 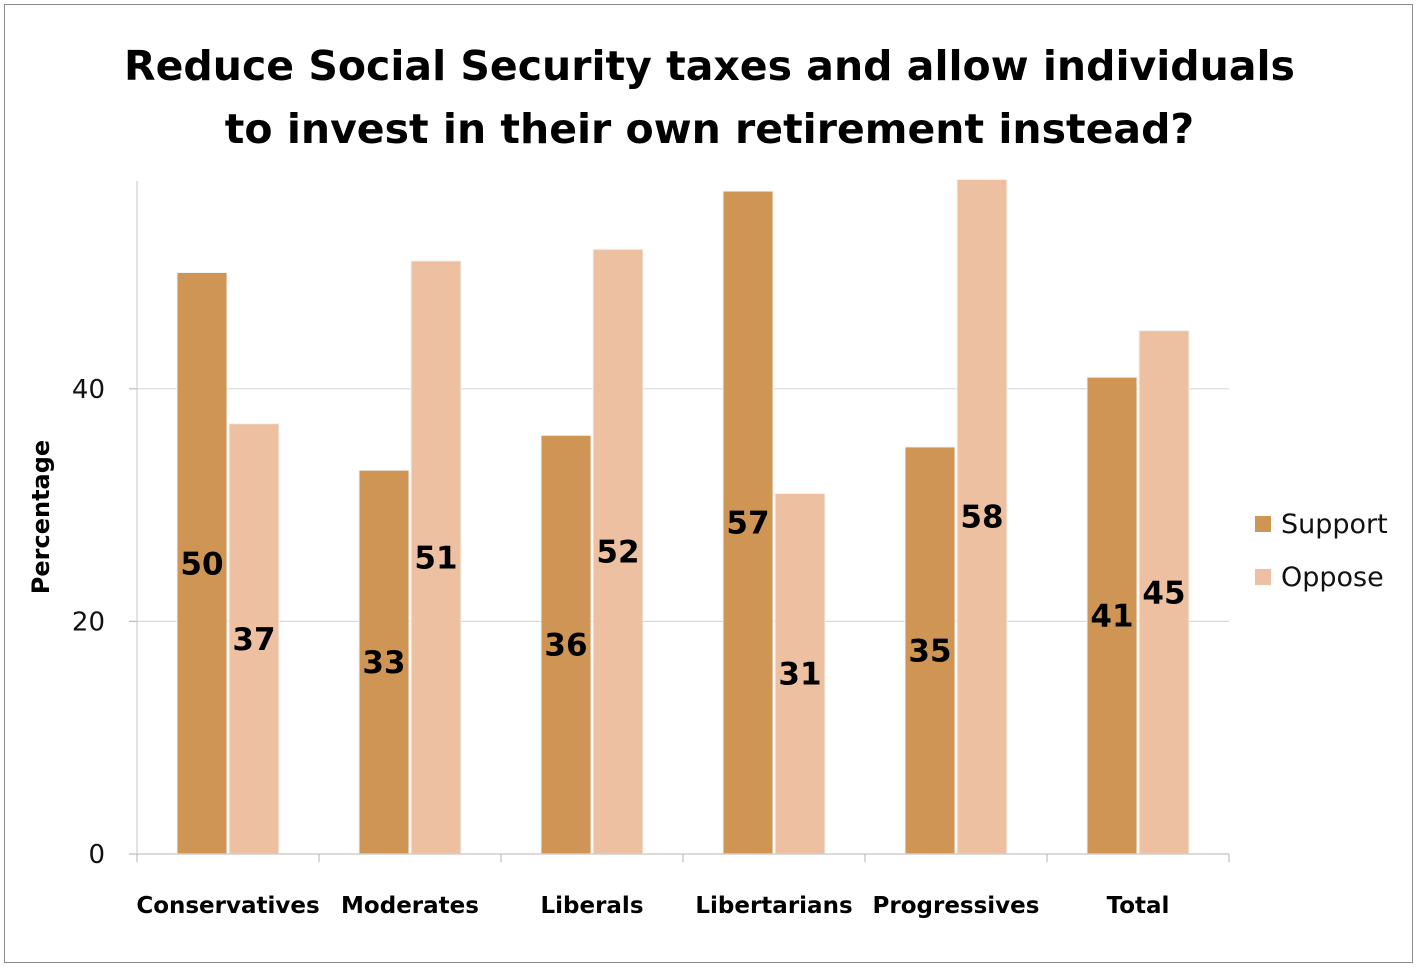 I want to click on data-label-support-conservatives: 50, so click(x=201, y=564).